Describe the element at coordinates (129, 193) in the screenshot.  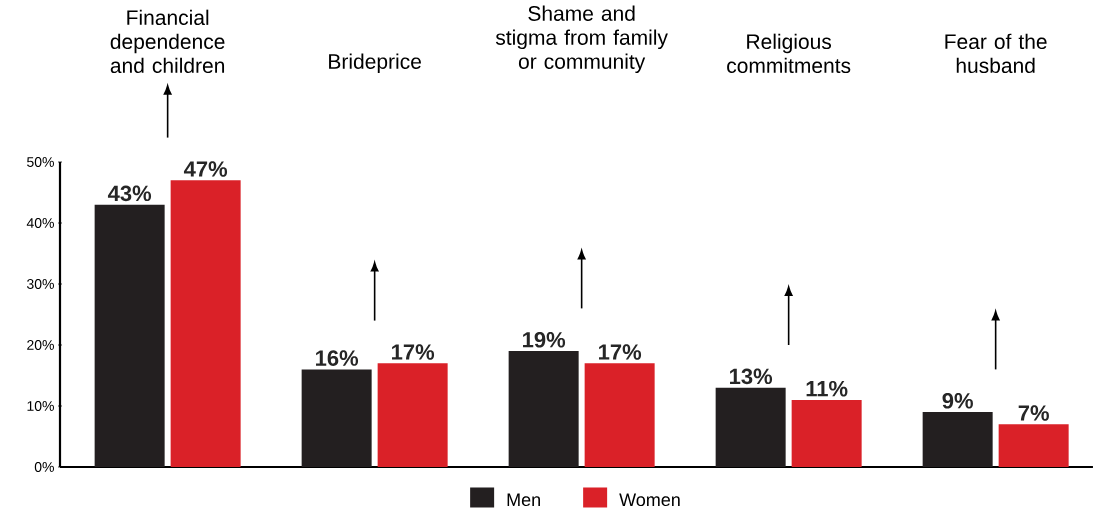
I see `data-label: 43%` at that location.